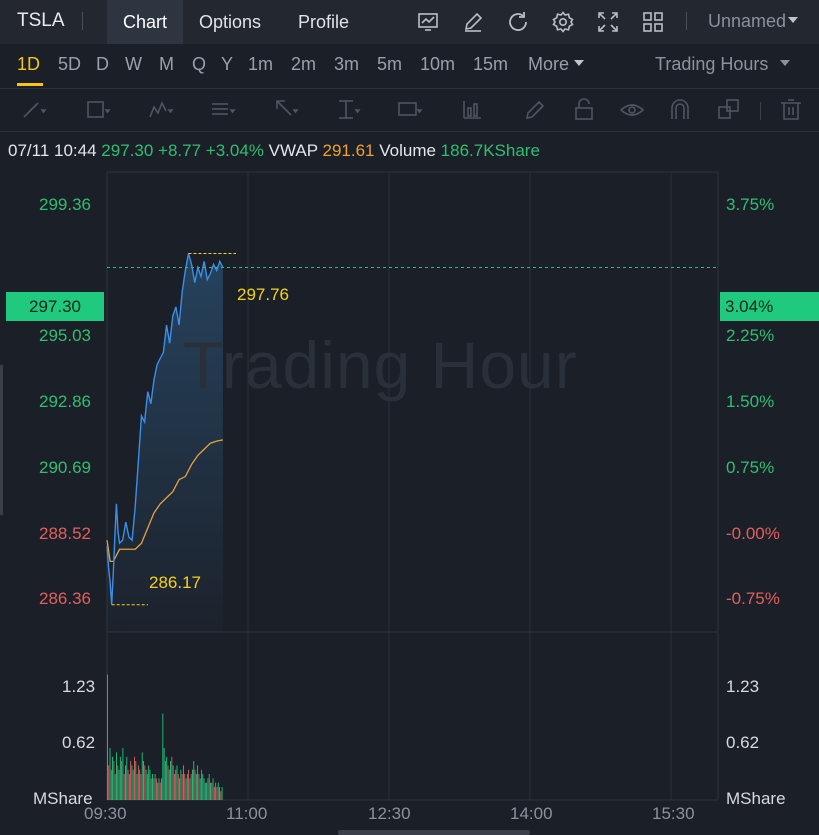 Image resolution: width=819 pixels, height=835 pixels. What do you see at coordinates (29, 64) in the screenshot?
I see `period-1d: 1D` at bounding box center [29, 64].